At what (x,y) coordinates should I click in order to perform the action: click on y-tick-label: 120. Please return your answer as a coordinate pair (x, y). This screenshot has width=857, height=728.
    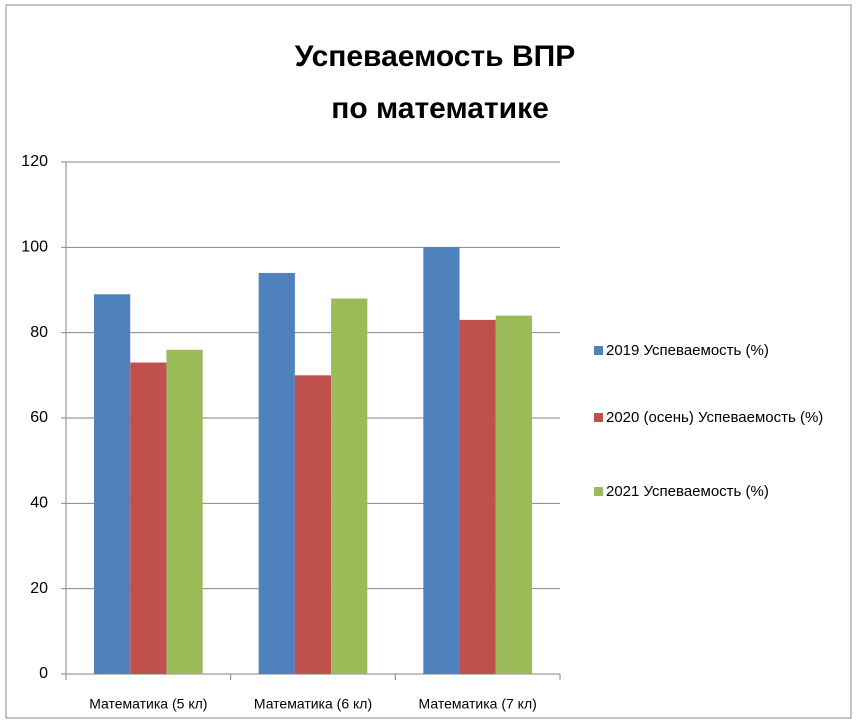
    Looking at the image, I should click on (34, 161).